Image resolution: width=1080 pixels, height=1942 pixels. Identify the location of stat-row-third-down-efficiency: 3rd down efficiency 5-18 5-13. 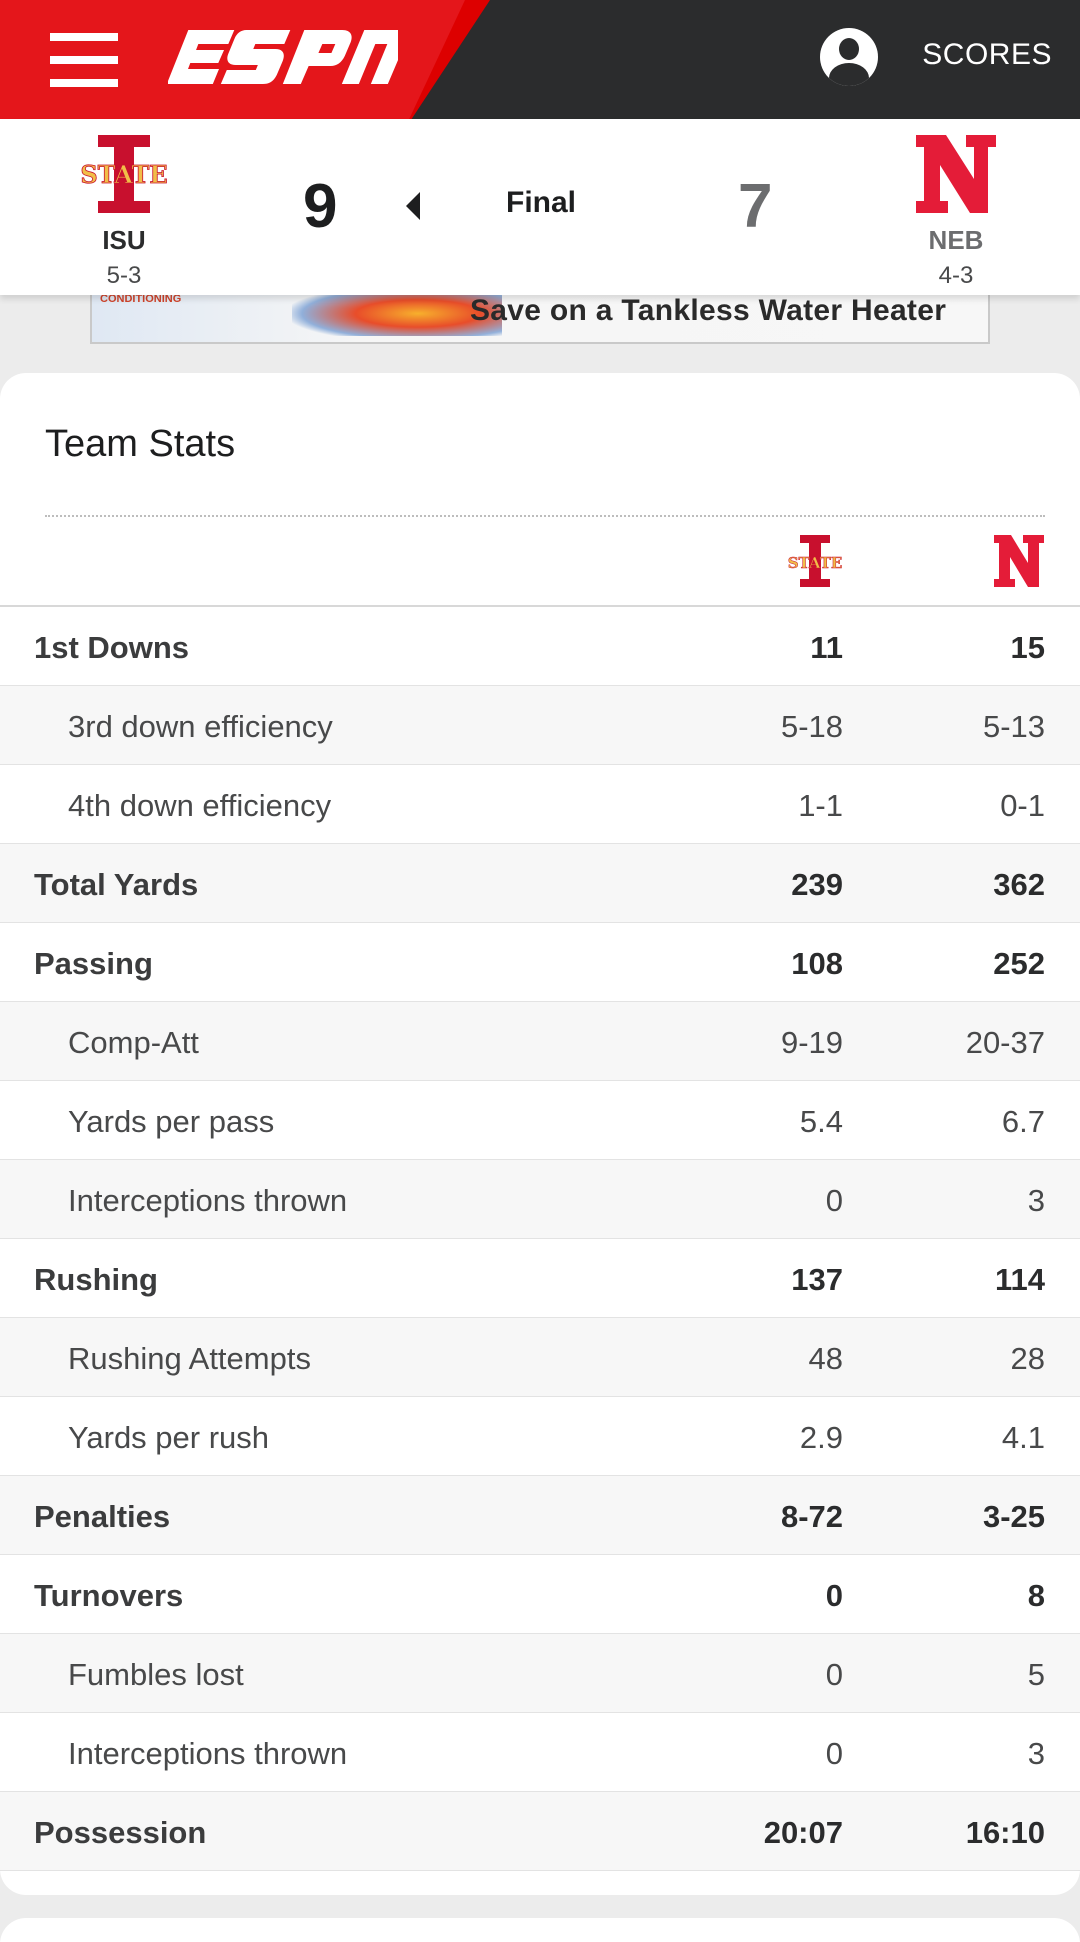
(540, 725).